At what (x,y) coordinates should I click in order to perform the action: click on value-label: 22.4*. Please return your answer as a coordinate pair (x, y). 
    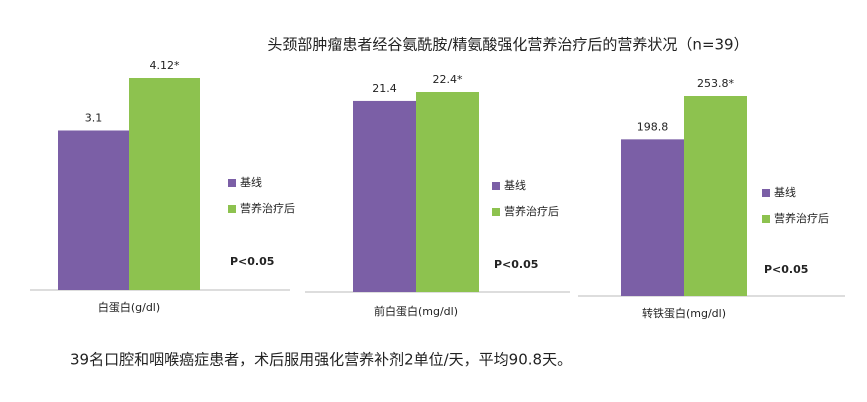
    Looking at the image, I should click on (448, 79).